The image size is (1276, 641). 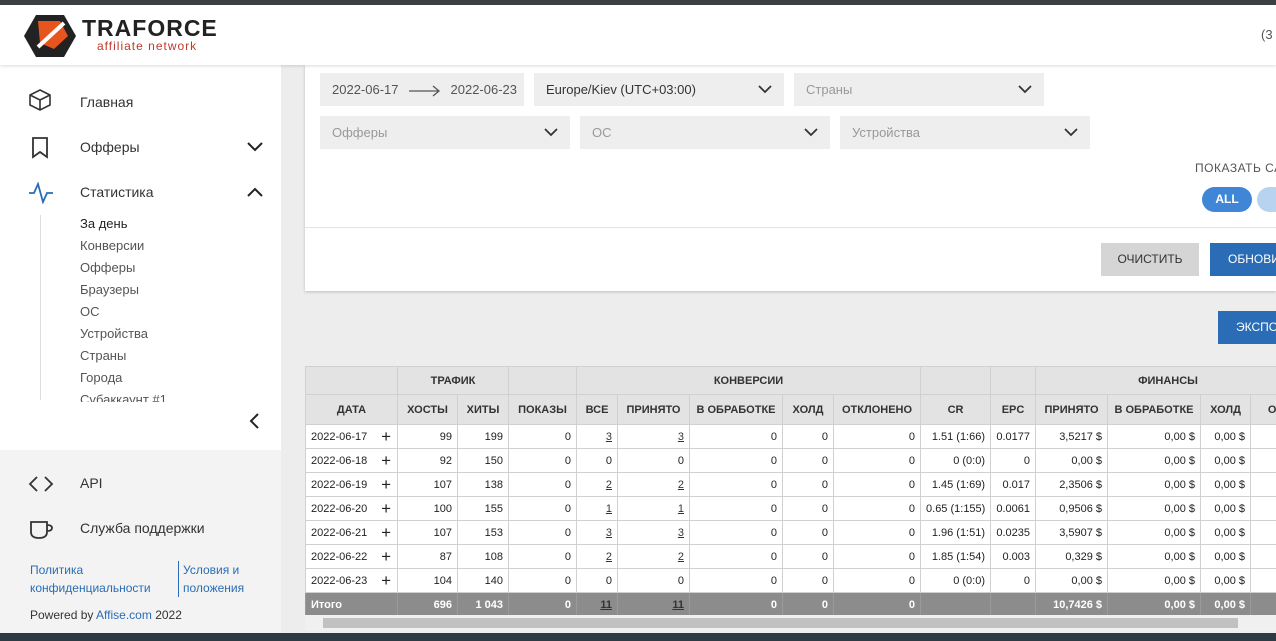 I want to click on sub-item: Конверсии, so click(x=112, y=245).